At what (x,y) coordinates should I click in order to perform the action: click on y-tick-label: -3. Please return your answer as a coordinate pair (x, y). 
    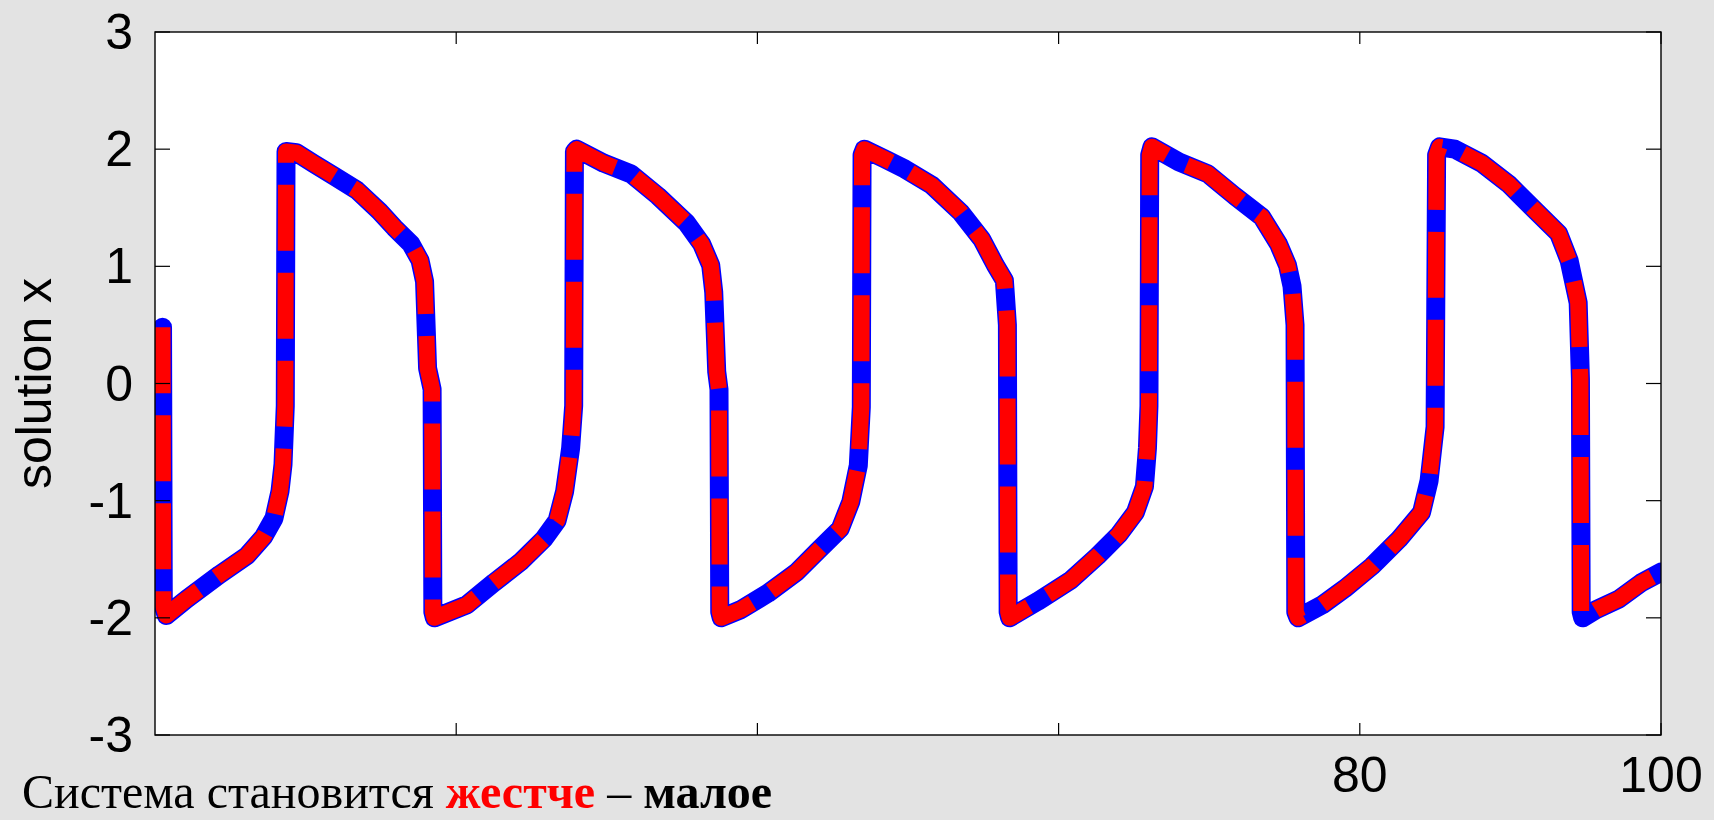
    Looking at the image, I should click on (110, 735).